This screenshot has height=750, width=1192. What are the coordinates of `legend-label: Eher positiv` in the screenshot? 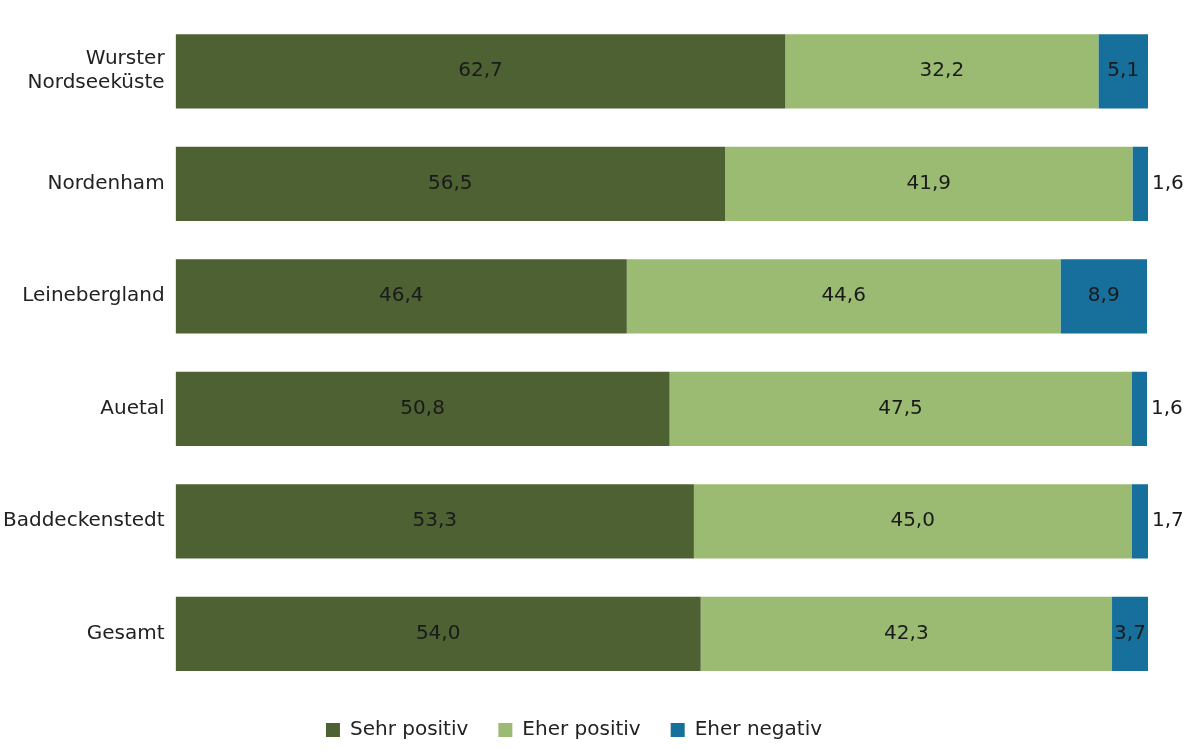 It's located at (581, 728).